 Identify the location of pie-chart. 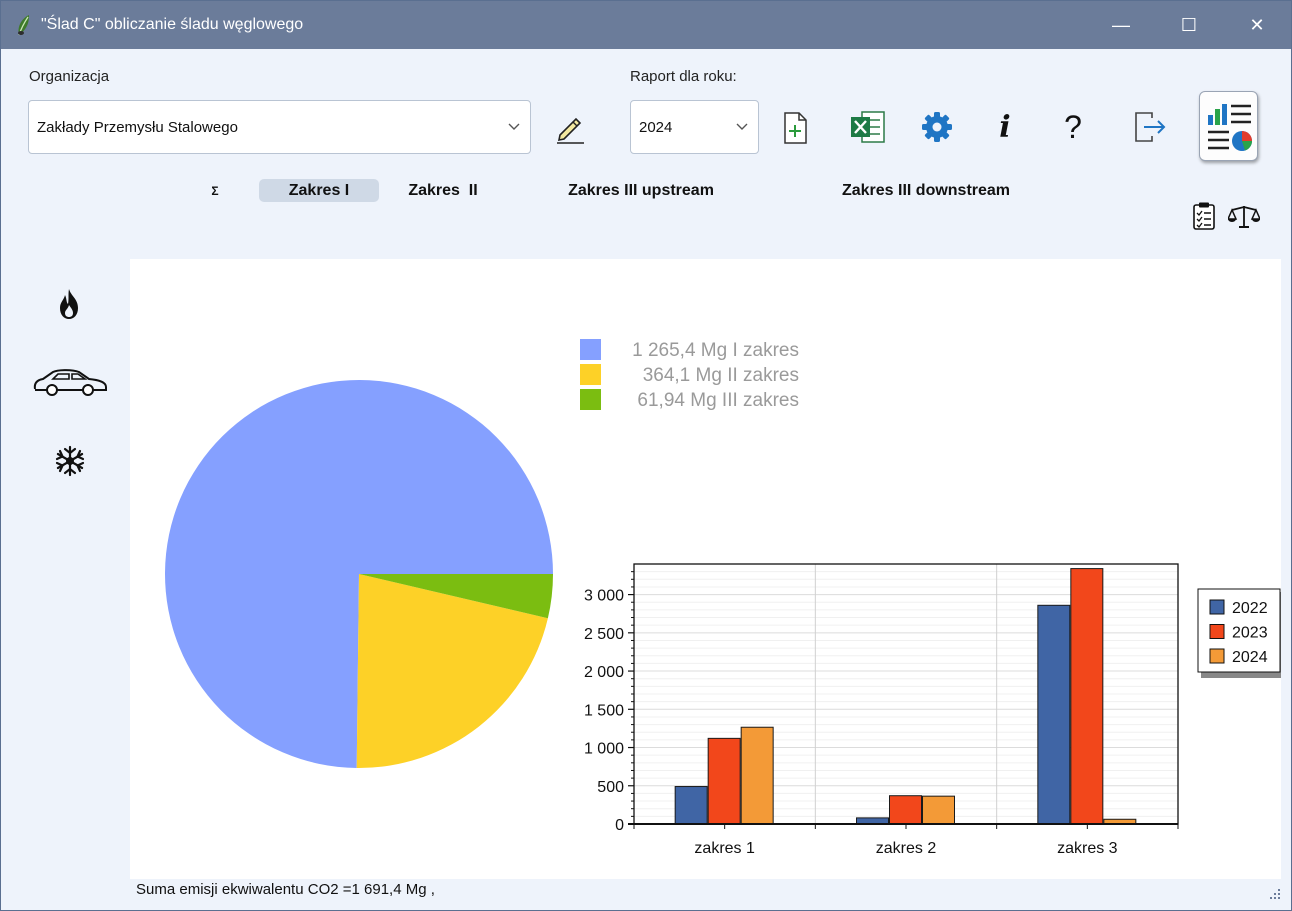
(358, 573).